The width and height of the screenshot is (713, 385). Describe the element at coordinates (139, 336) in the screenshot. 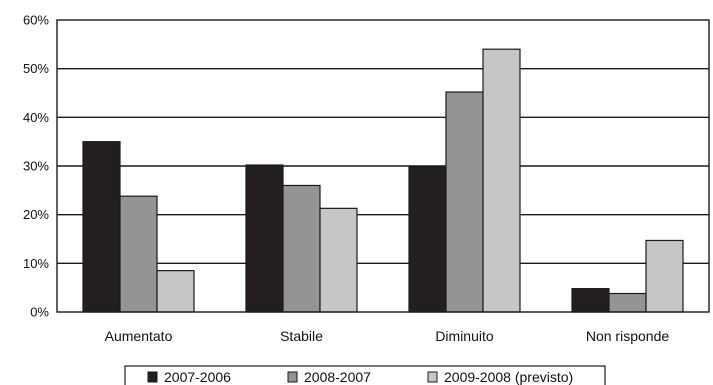

I see `category-label: Aumentato` at that location.